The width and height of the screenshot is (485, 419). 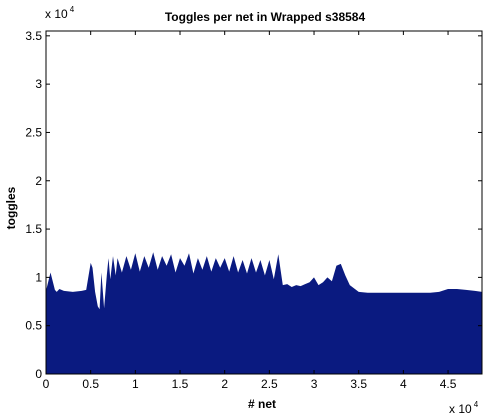 What do you see at coordinates (11, 207) in the screenshot?
I see `y-axis-label: toggles` at bounding box center [11, 207].